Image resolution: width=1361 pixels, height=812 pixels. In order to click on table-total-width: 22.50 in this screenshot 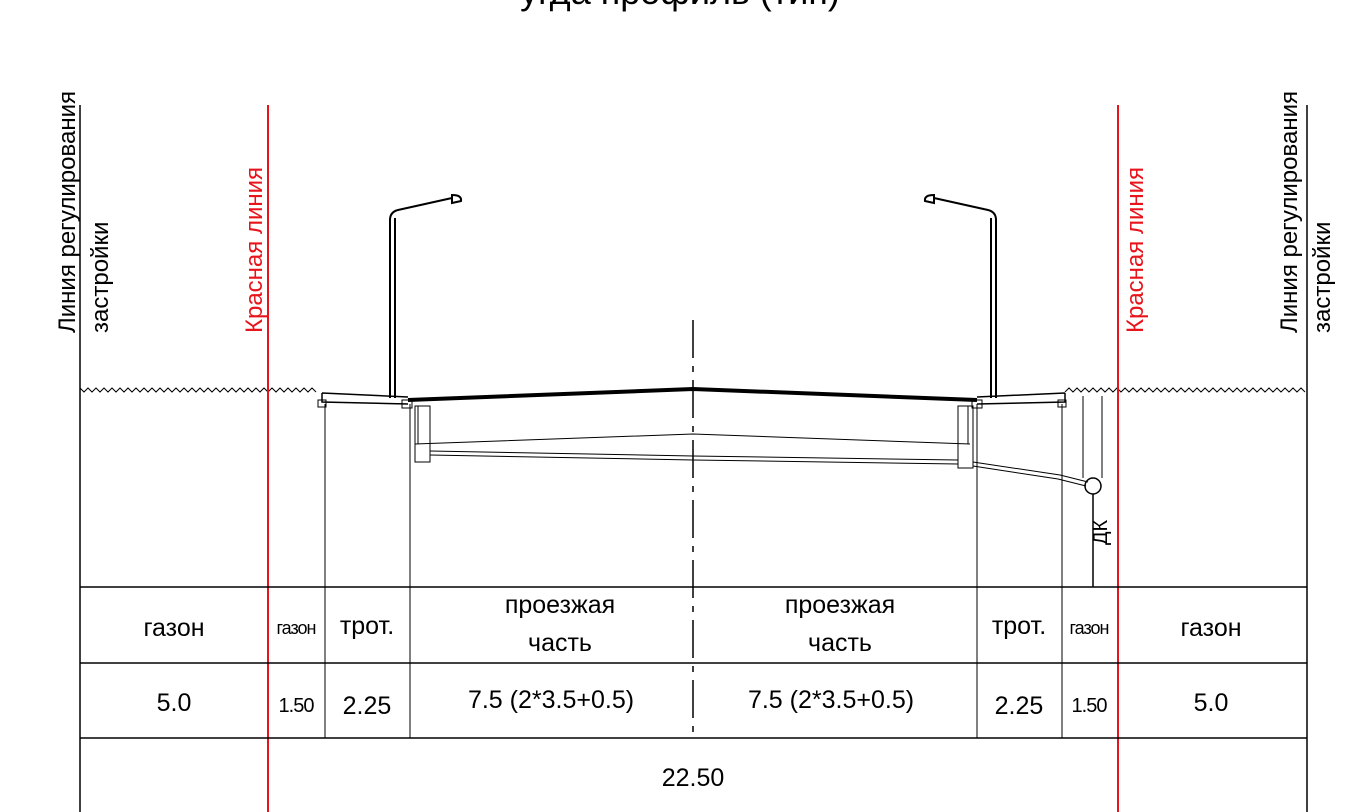, I will do `click(693, 778)`.